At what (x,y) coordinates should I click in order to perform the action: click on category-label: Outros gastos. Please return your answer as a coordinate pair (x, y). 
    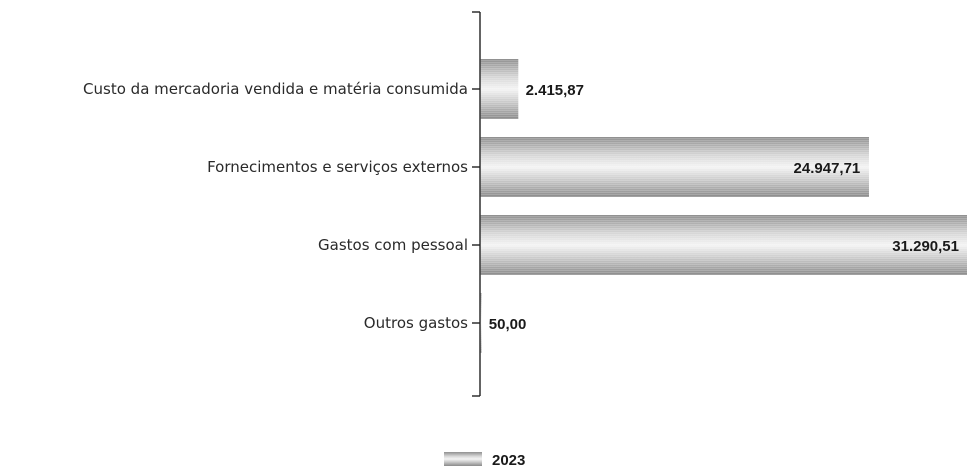
    Looking at the image, I should click on (416, 323).